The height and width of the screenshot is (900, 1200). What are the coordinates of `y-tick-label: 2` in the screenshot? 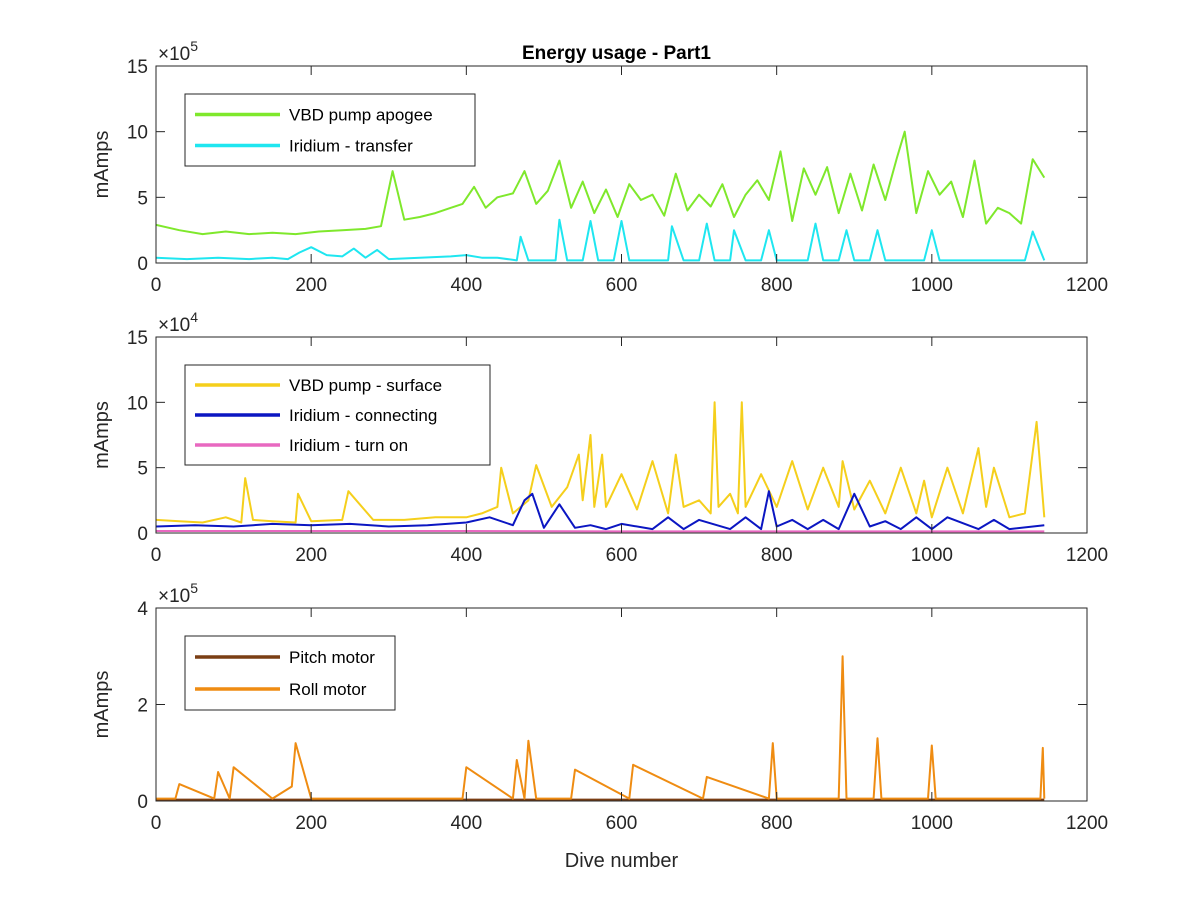 It's located at (142, 706).